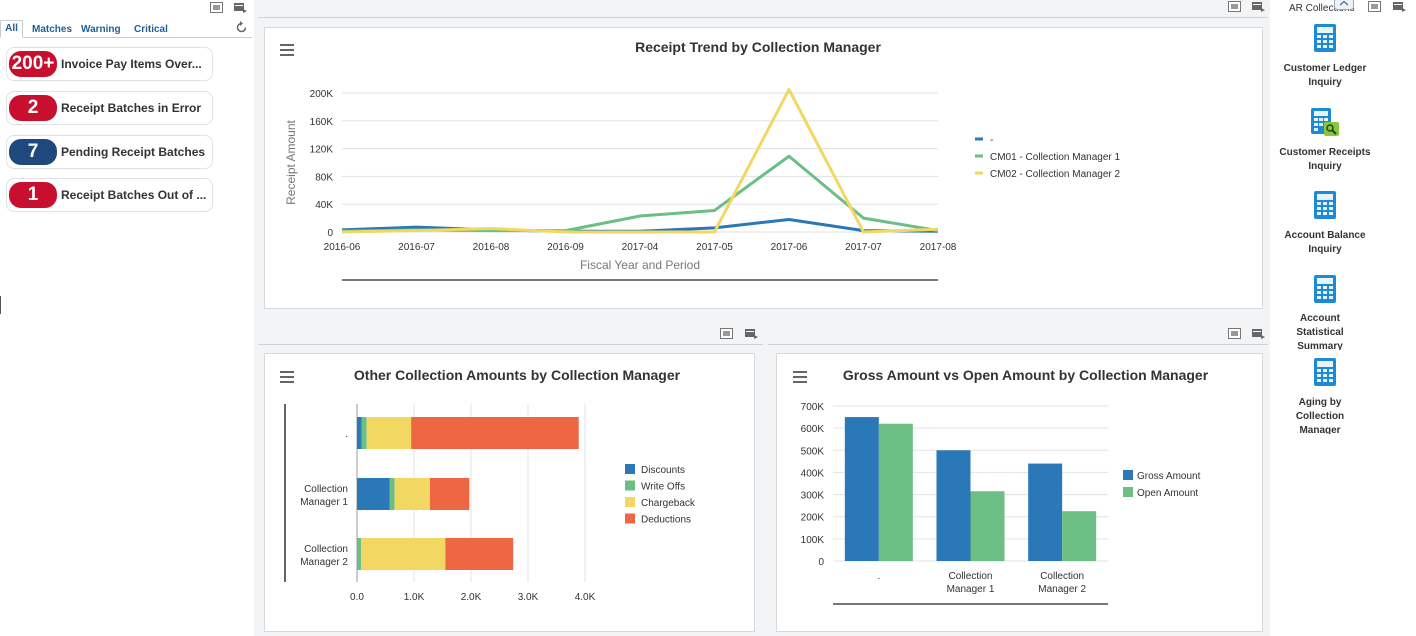 This screenshot has width=1416, height=636. What do you see at coordinates (663, 487) in the screenshot?
I see `legend-label: Write Offs` at bounding box center [663, 487].